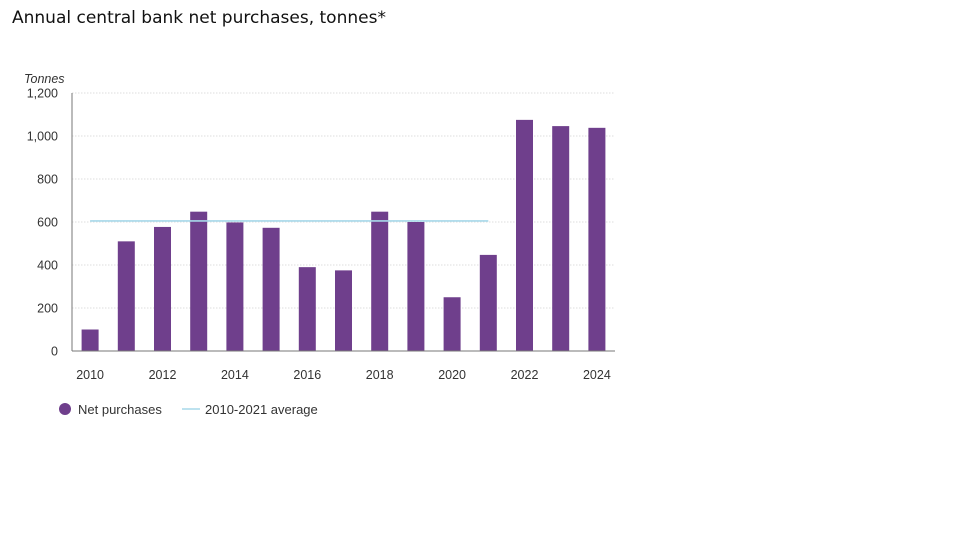  I want to click on bar-2022, so click(524, 235).